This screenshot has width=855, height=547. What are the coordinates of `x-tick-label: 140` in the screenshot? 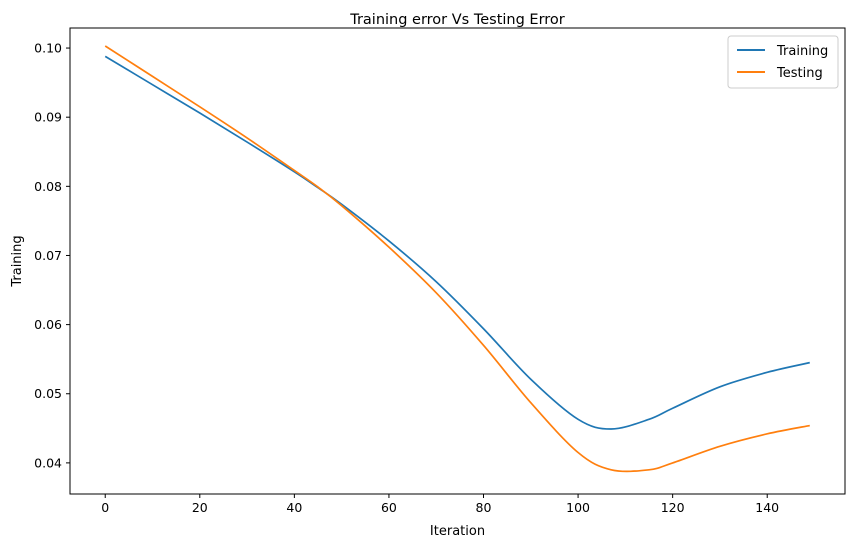 It's located at (767, 507).